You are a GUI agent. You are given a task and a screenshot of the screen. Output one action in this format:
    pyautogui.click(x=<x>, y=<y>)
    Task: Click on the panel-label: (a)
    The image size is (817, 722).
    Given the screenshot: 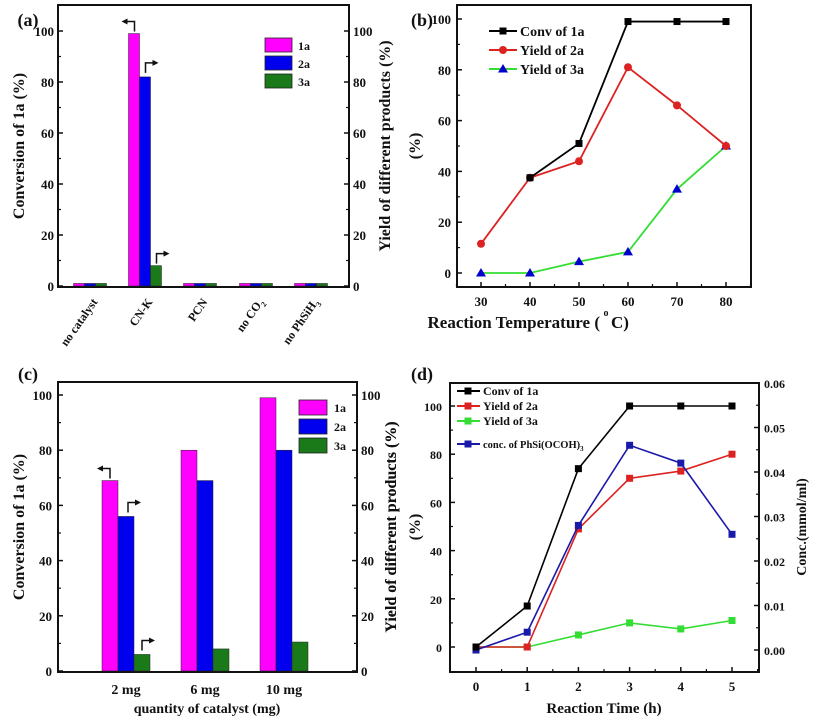 What is the action you would take?
    pyautogui.click(x=28, y=20)
    